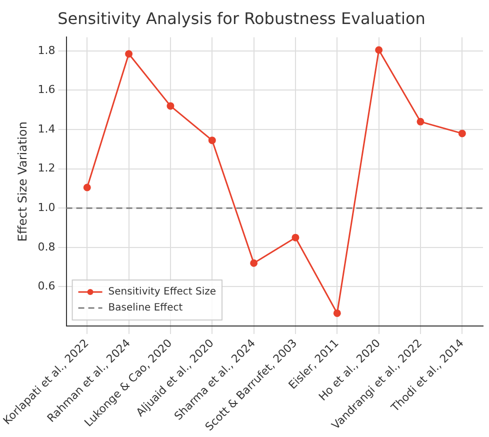  I want to click on y-tick-label: 1.0, so click(47, 207).